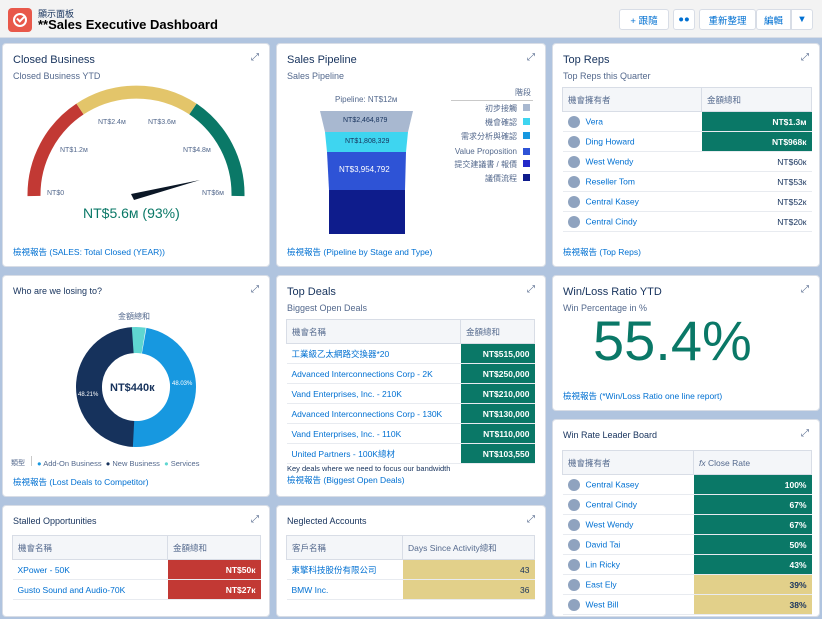  I want to click on table-row: BMW Inc. 36, so click(410, 589).